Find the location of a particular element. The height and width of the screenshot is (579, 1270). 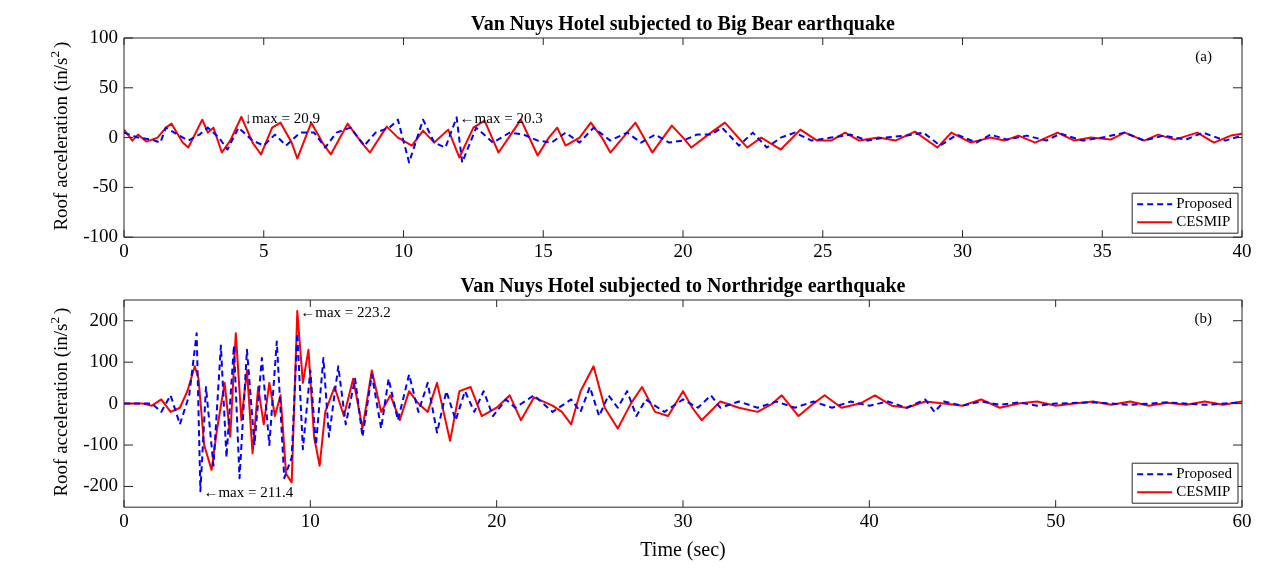

y-tick-label: 200 is located at coordinates (103, 319).